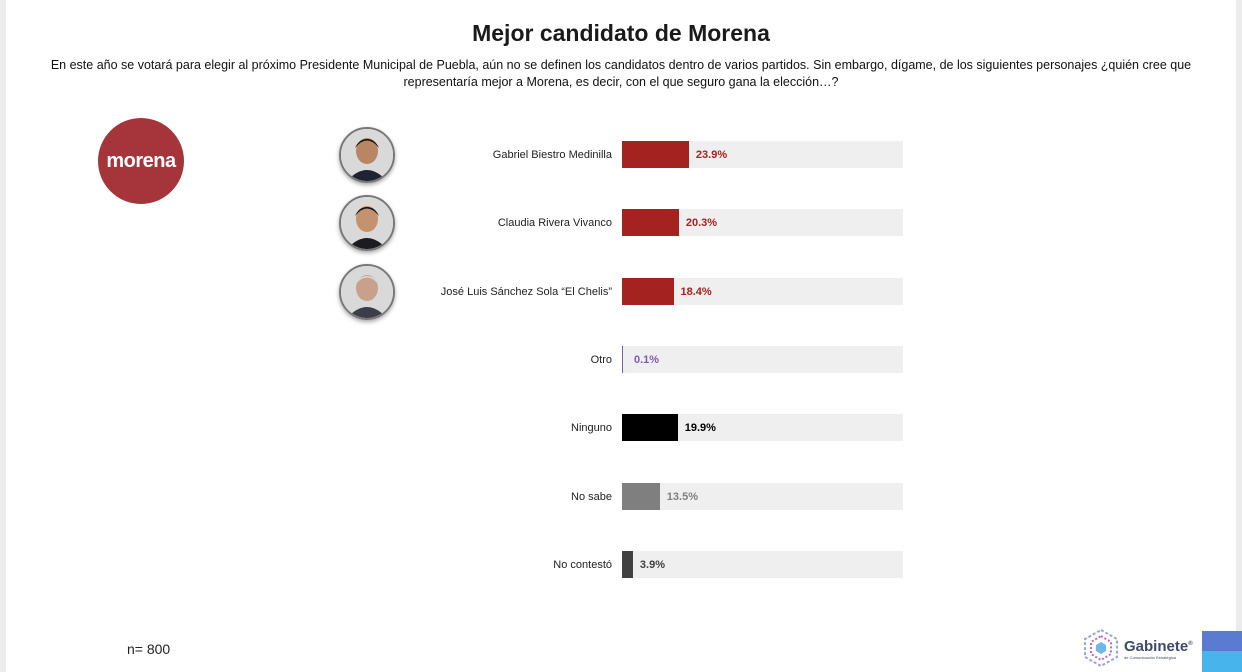 The height and width of the screenshot is (672, 1242). I want to click on candidate-2-photo, so click(367, 223).